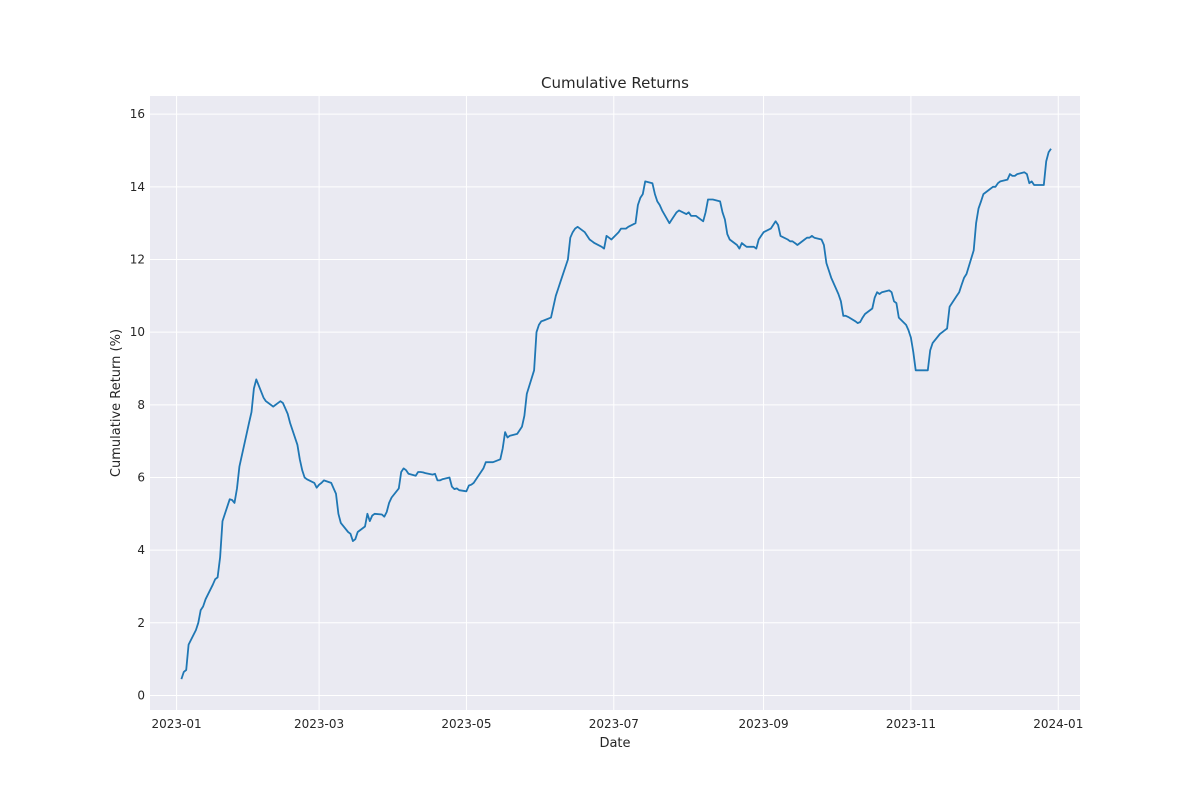  I want to click on x-tick-label: 2023-11, so click(911, 724).